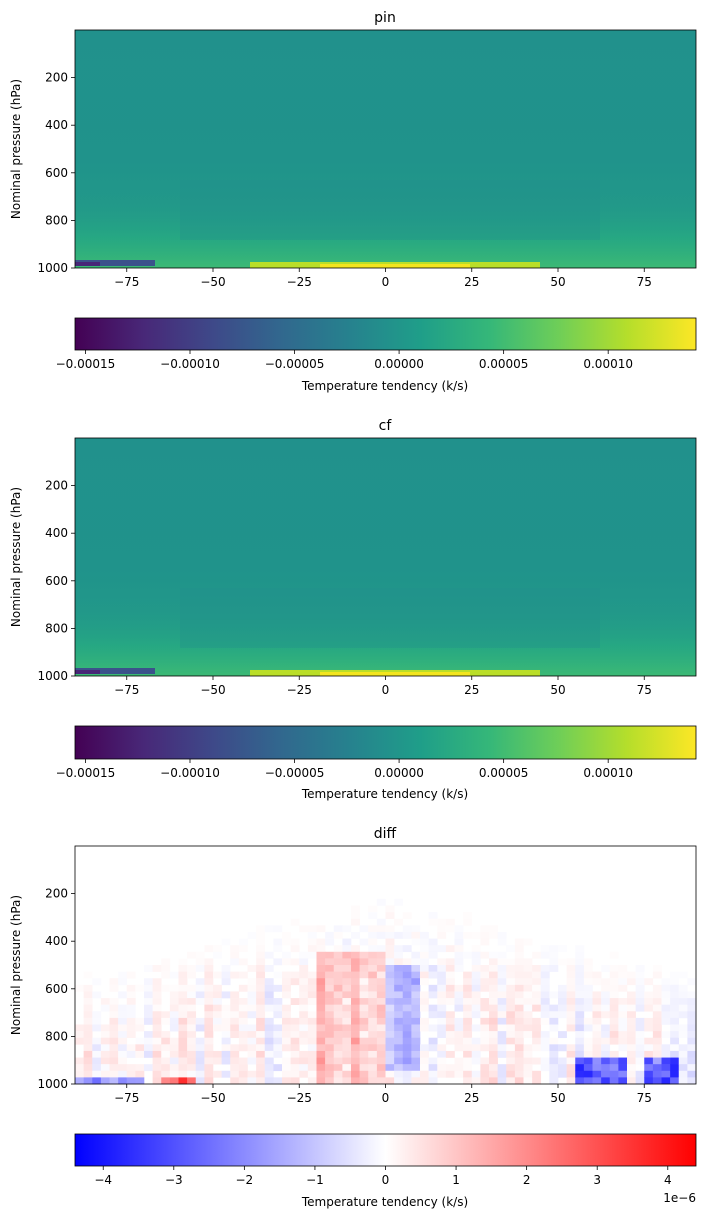  I want to click on x-tick-label: −25, so click(299, 282).